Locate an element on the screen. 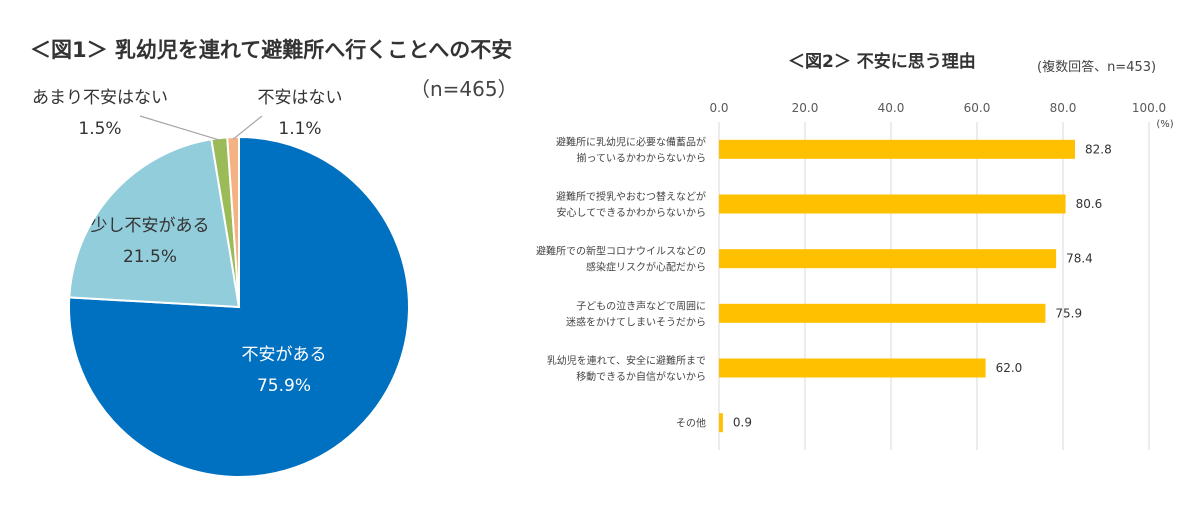 Image resolution: width=1200 pixels, height=528 pixels. category-label: 揃っているかわからないから is located at coordinates (642, 157).